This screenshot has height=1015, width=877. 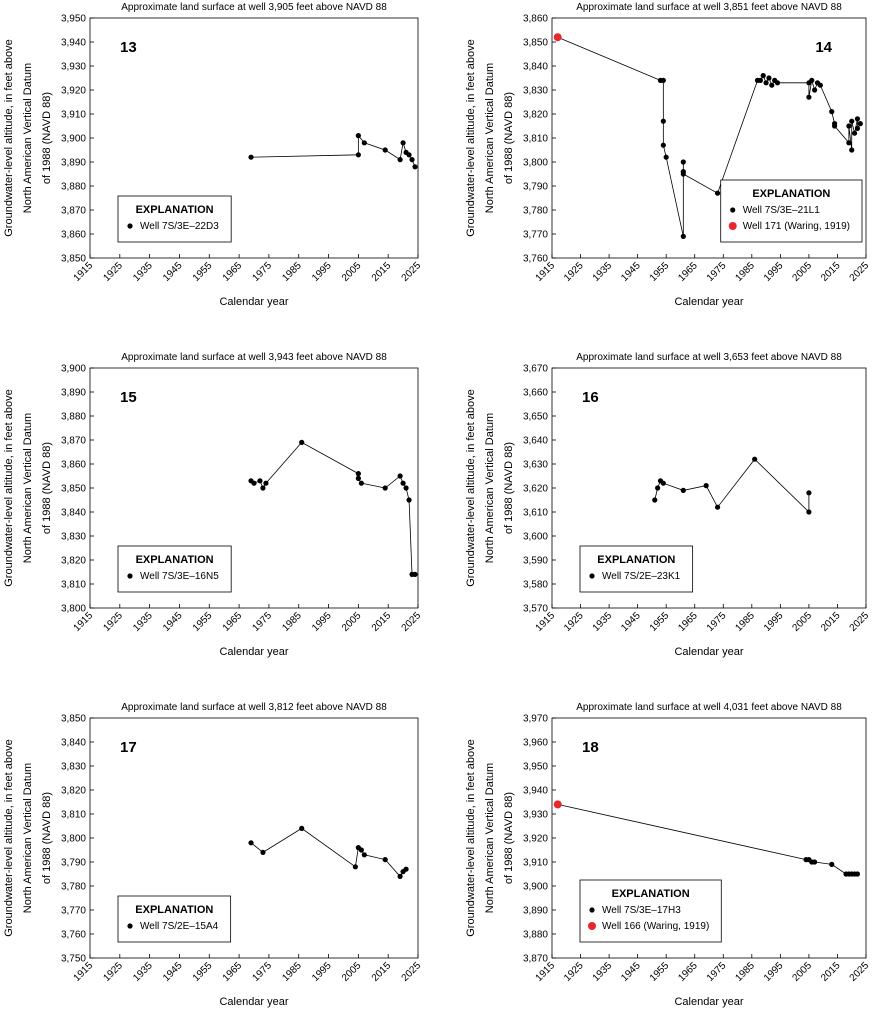 What do you see at coordinates (535, 815) in the screenshot?
I see `y-tick-label: 3,930` at bounding box center [535, 815].